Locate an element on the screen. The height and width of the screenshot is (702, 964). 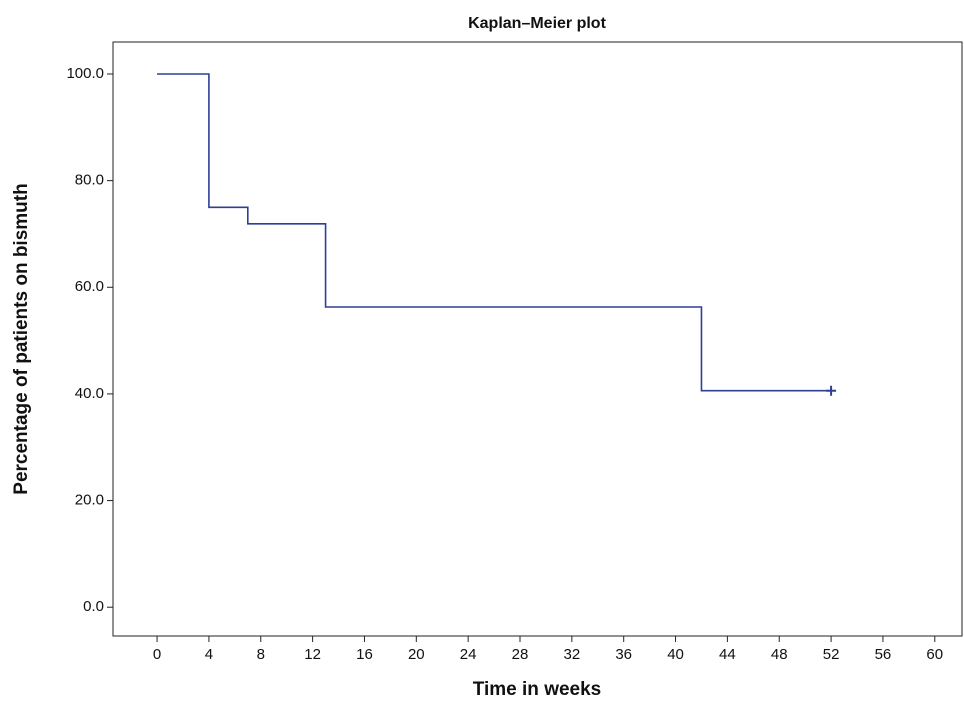
chart-title: Kaplan–Meier plot is located at coordinates (537, 23).